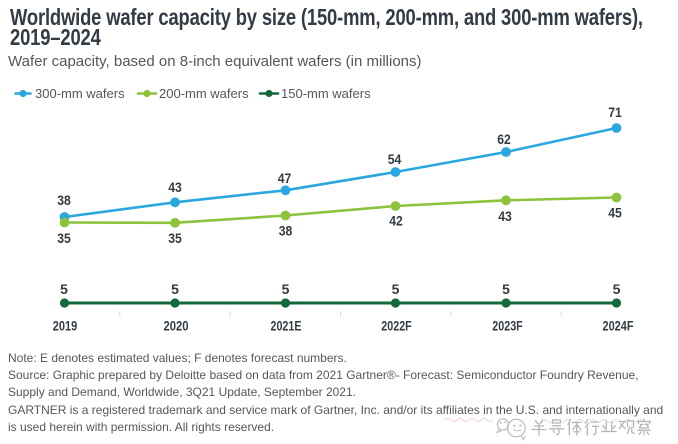  I want to click on svg-text: 71, so click(615, 112).